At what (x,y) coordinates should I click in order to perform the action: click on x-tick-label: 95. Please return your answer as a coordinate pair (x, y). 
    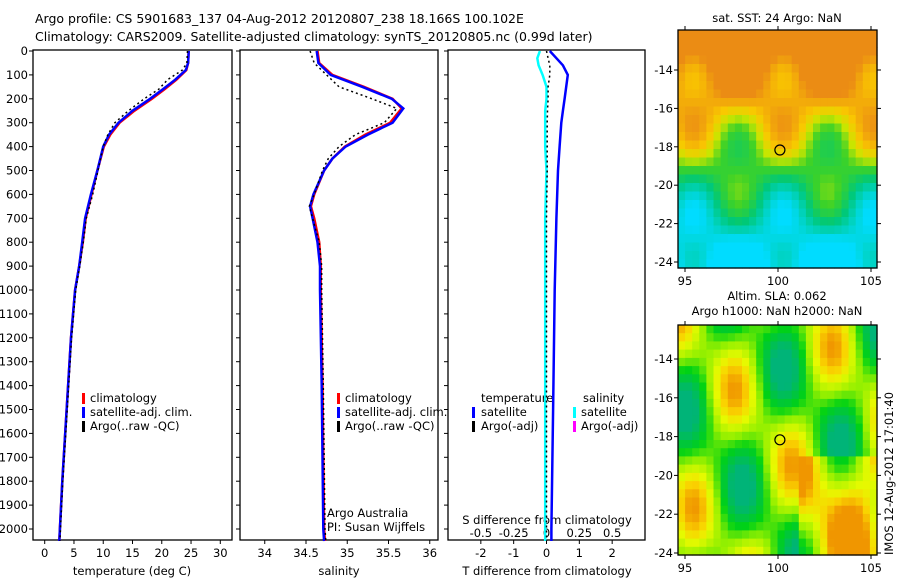
    Looking at the image, I should click on (685, 281).